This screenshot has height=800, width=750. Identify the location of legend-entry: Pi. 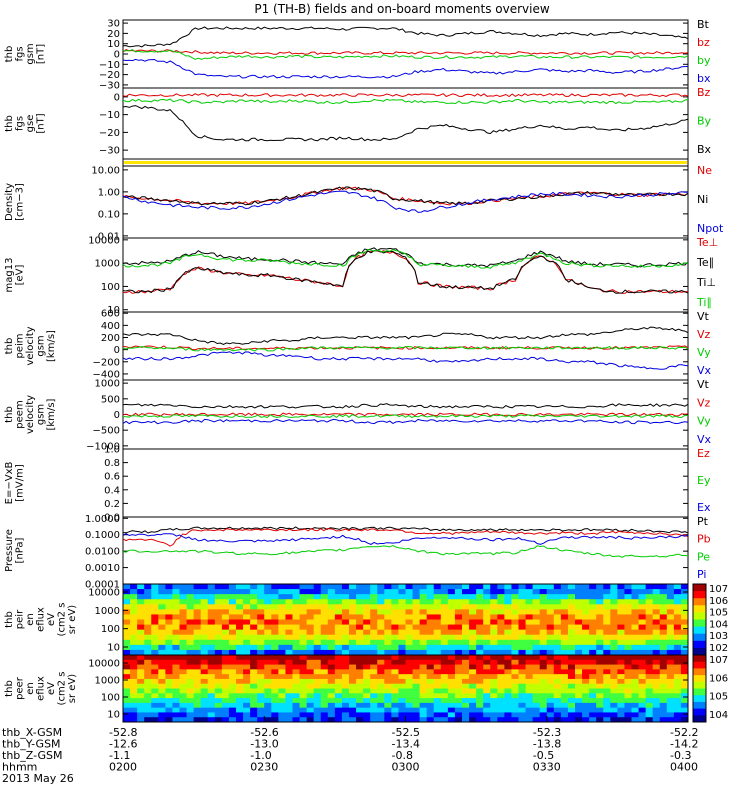
(701, 574).